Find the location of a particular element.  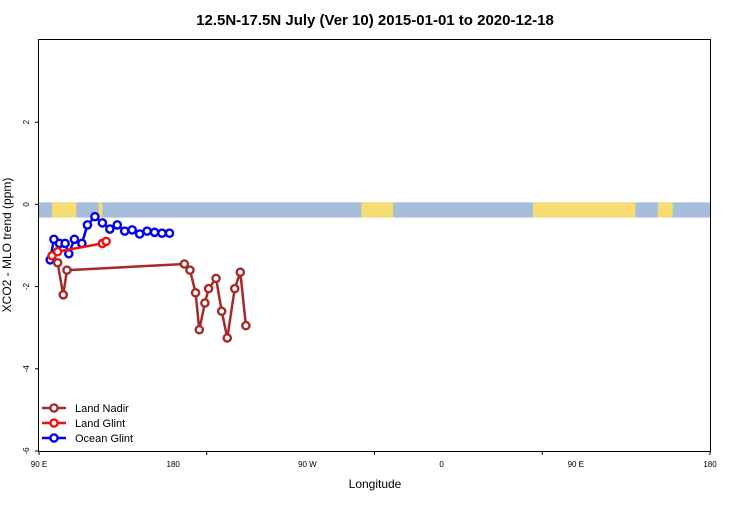

x-tick-label: 0 is located at coordinates (441, 464).